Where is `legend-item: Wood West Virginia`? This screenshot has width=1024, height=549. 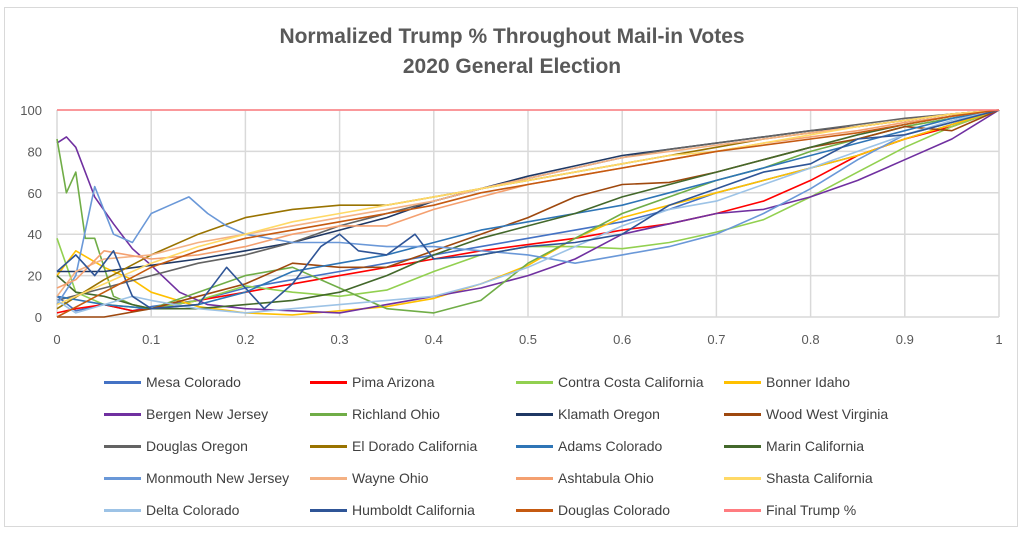 legend-item: Wood West Virginia is located at coordinates (824, 414).